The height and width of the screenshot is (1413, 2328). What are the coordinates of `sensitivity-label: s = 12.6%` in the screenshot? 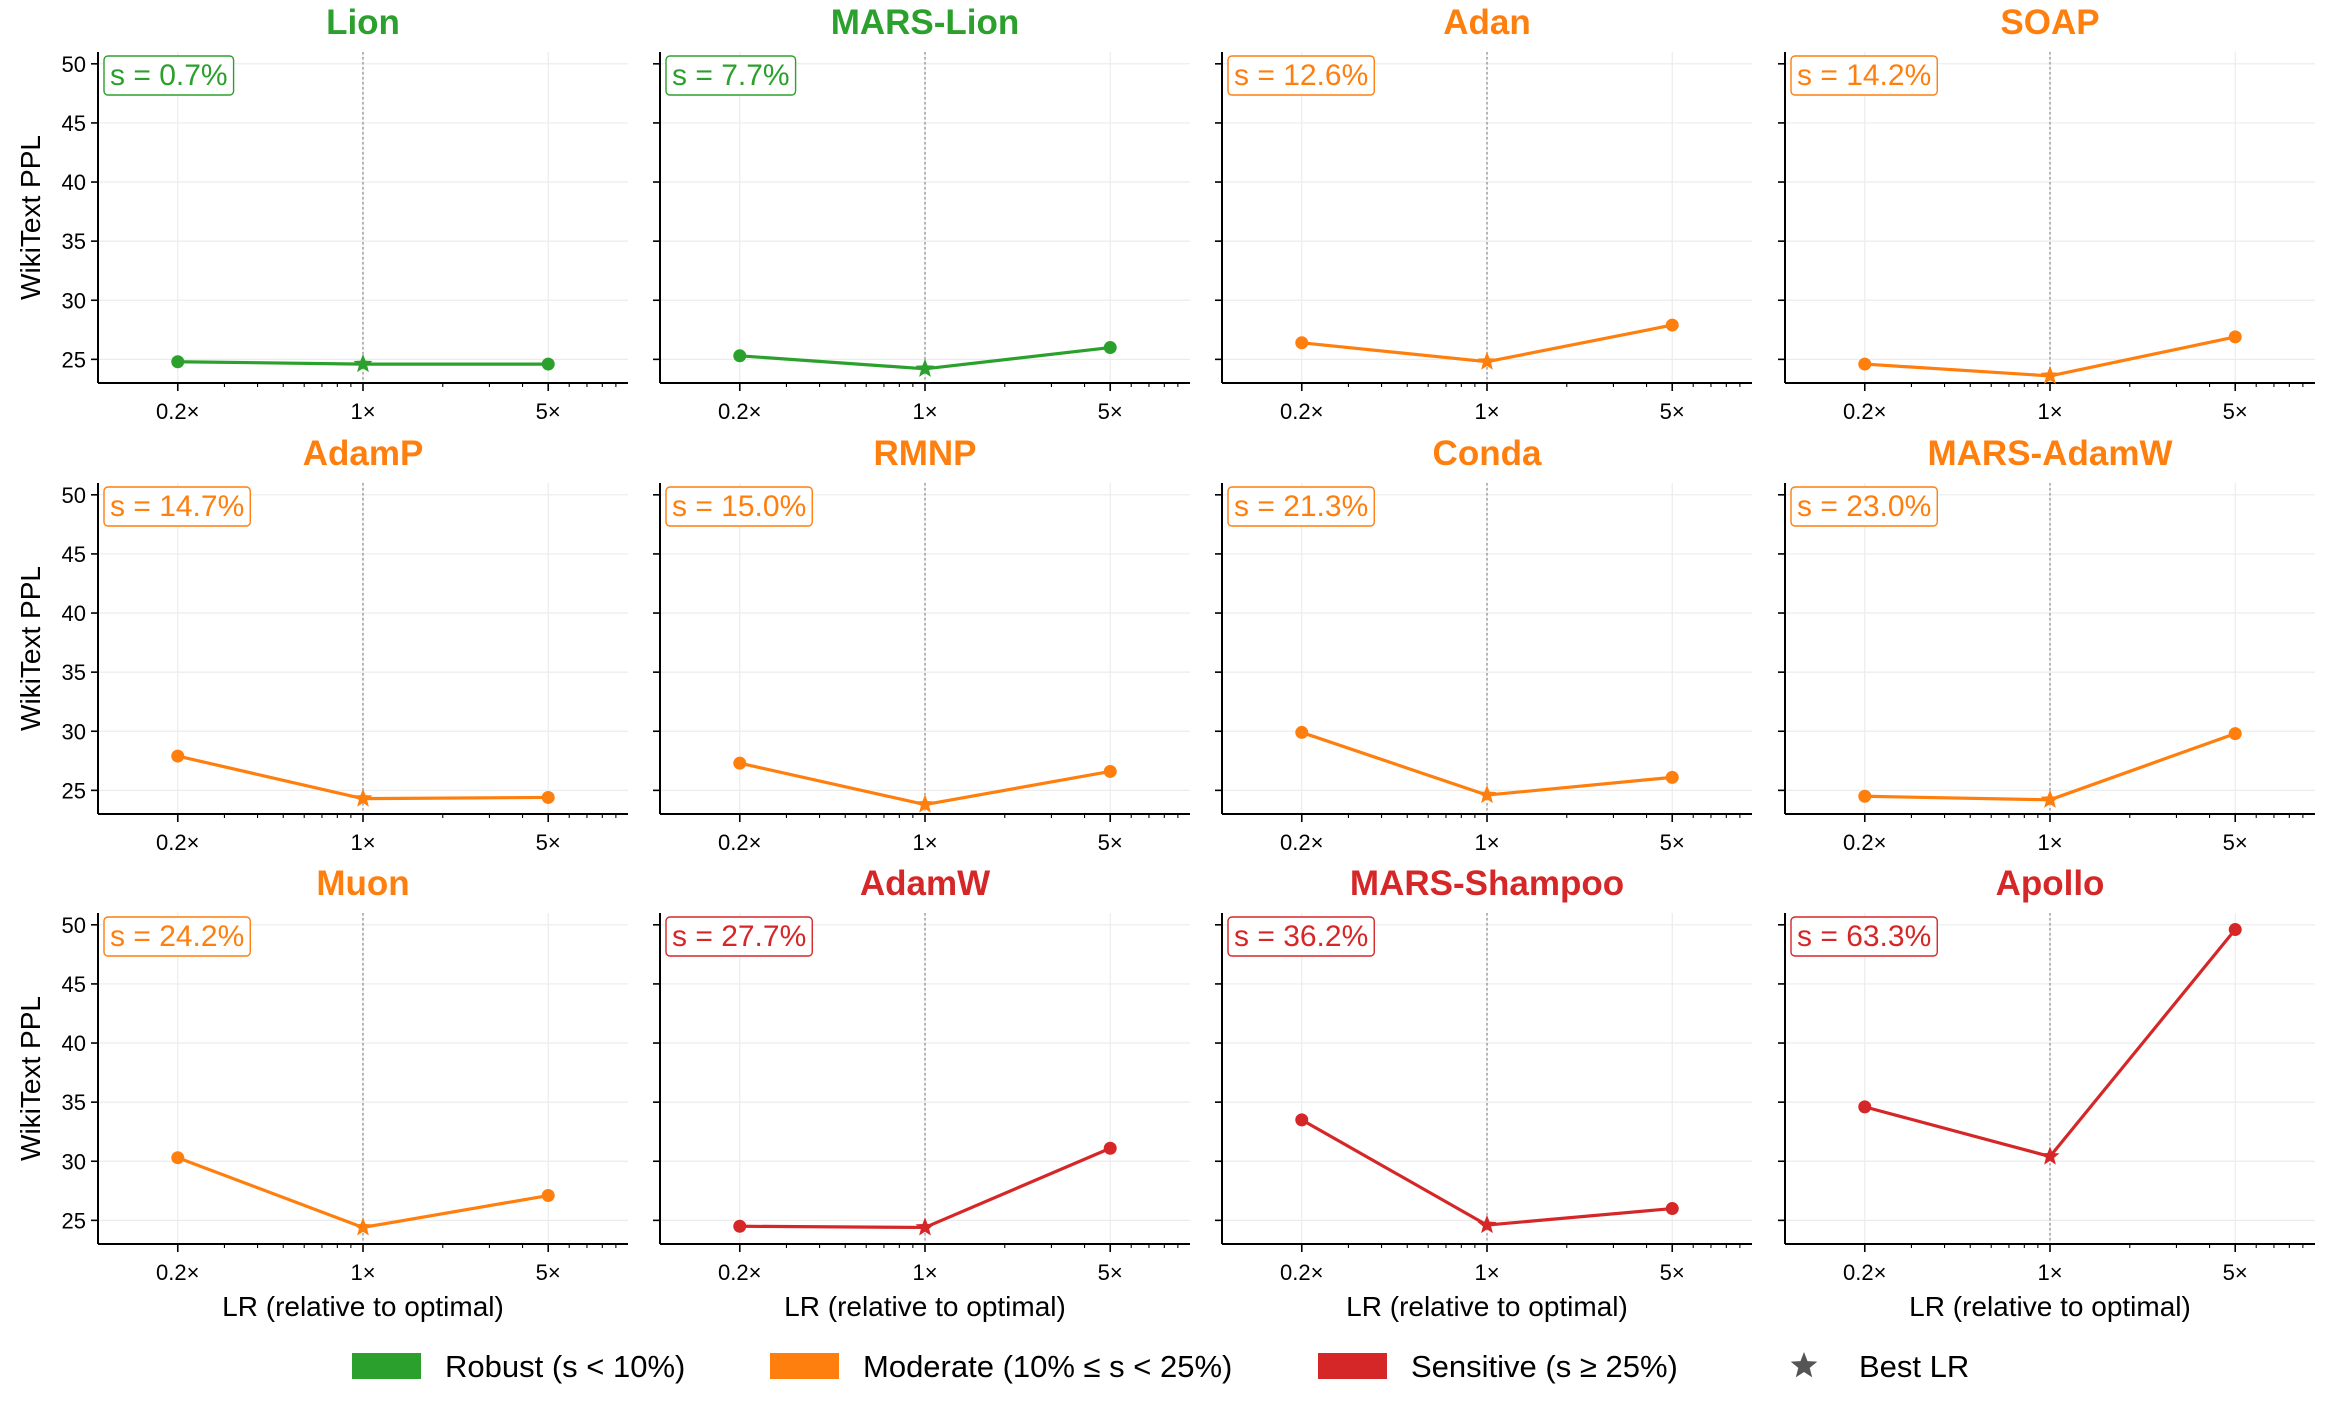 It's located at (1301, 75).